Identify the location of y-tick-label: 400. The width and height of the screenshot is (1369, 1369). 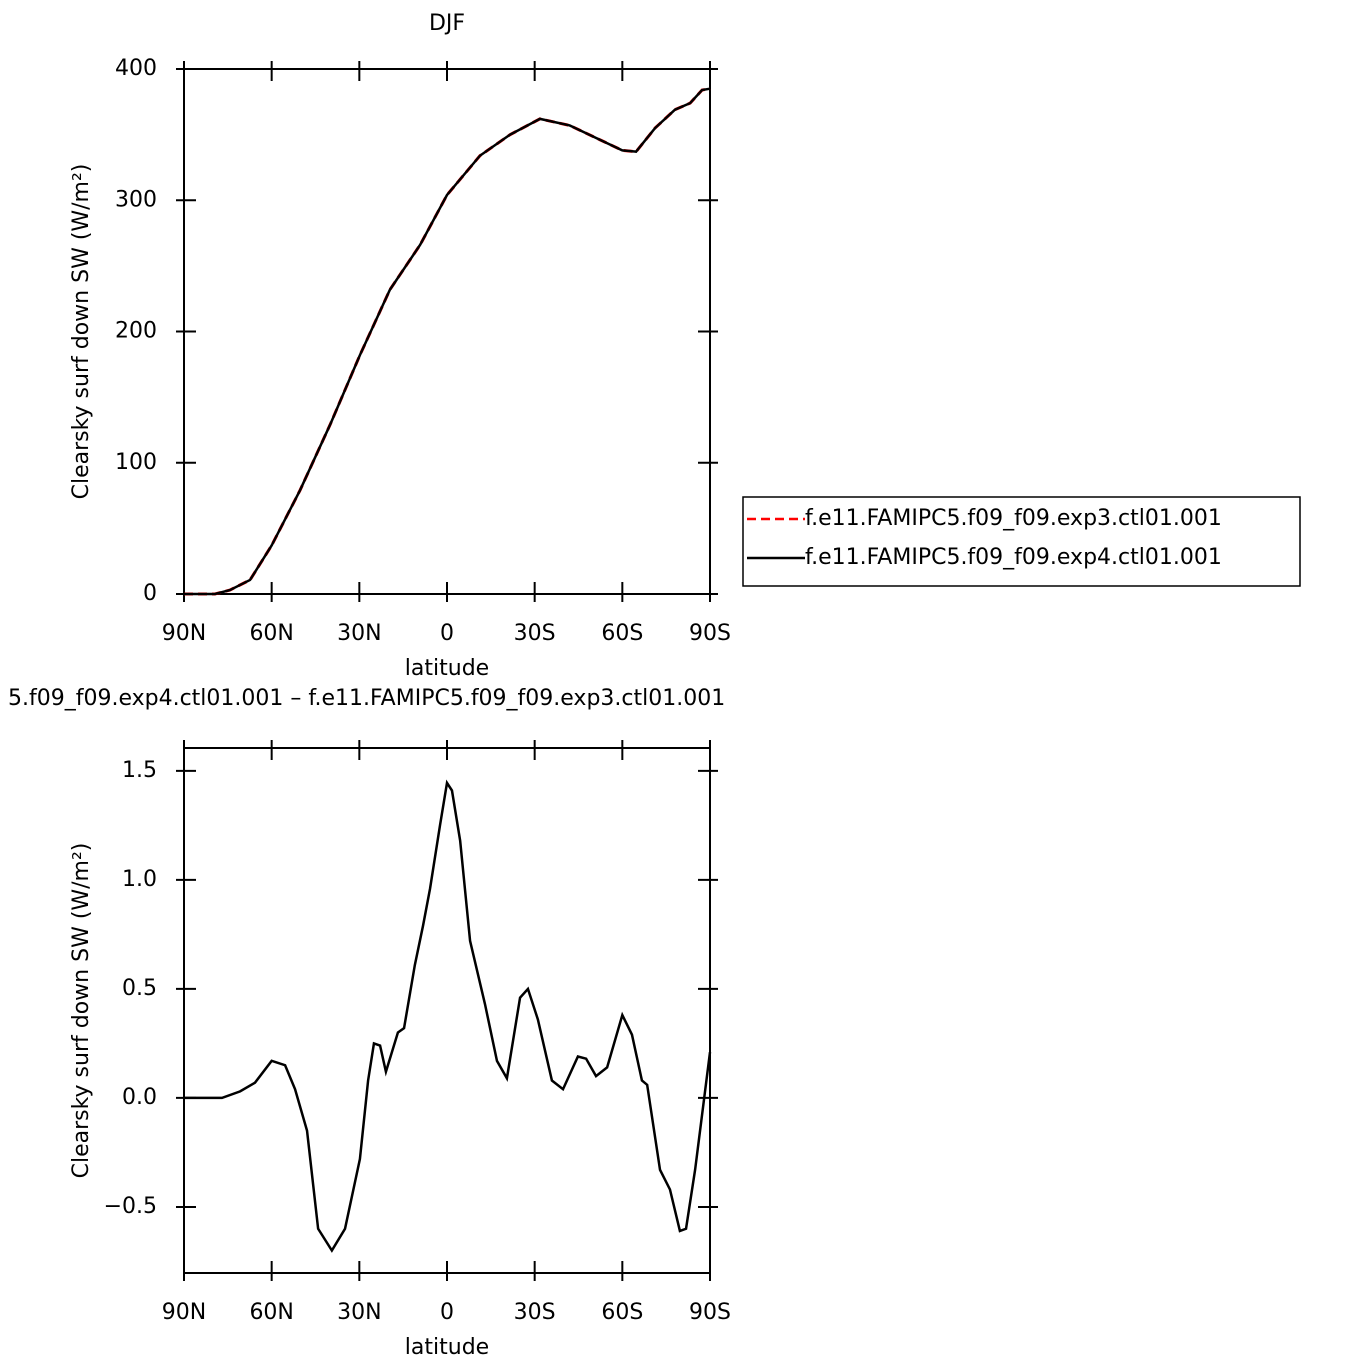
(136, 68).